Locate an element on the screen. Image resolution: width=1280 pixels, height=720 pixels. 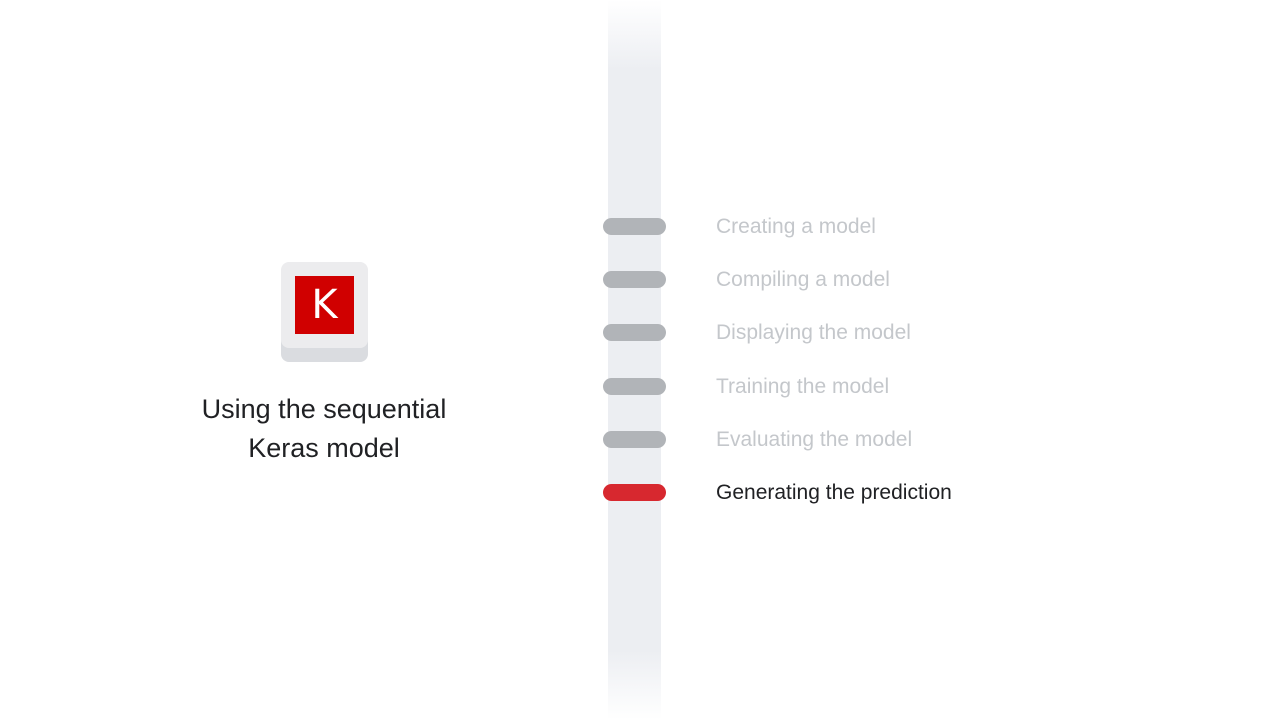
title-line-1: Using the sequential is located at coordinates (324, 409).